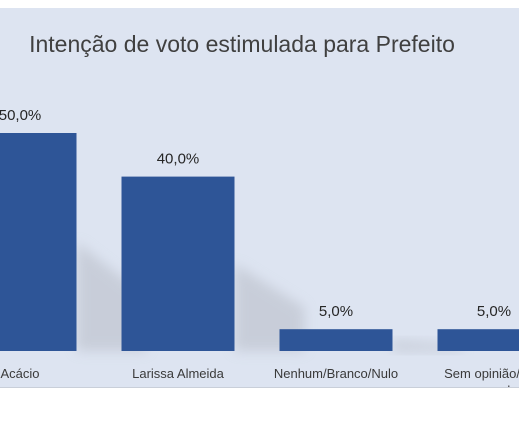 This screenshot has width=519, height=440. Describe the element at coordinates (481, 377) in the screenshot. I see `category-label: Sem opinião/Nãorespondeu` at that location.